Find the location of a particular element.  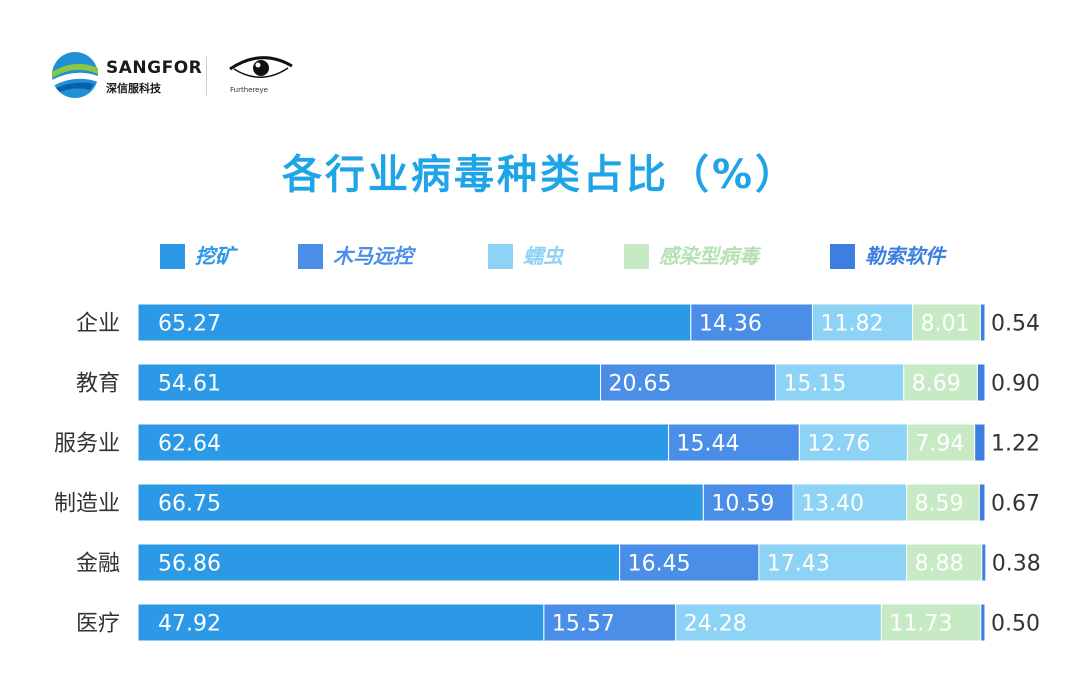

legend-swatch-trojan is located at coordinates (310, 256).